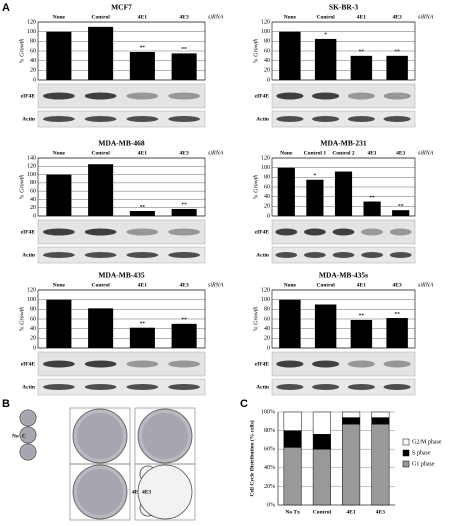  Describe the element at coordinates (325, 35) in the screenshot. I see `significance-mark: *` at that location.